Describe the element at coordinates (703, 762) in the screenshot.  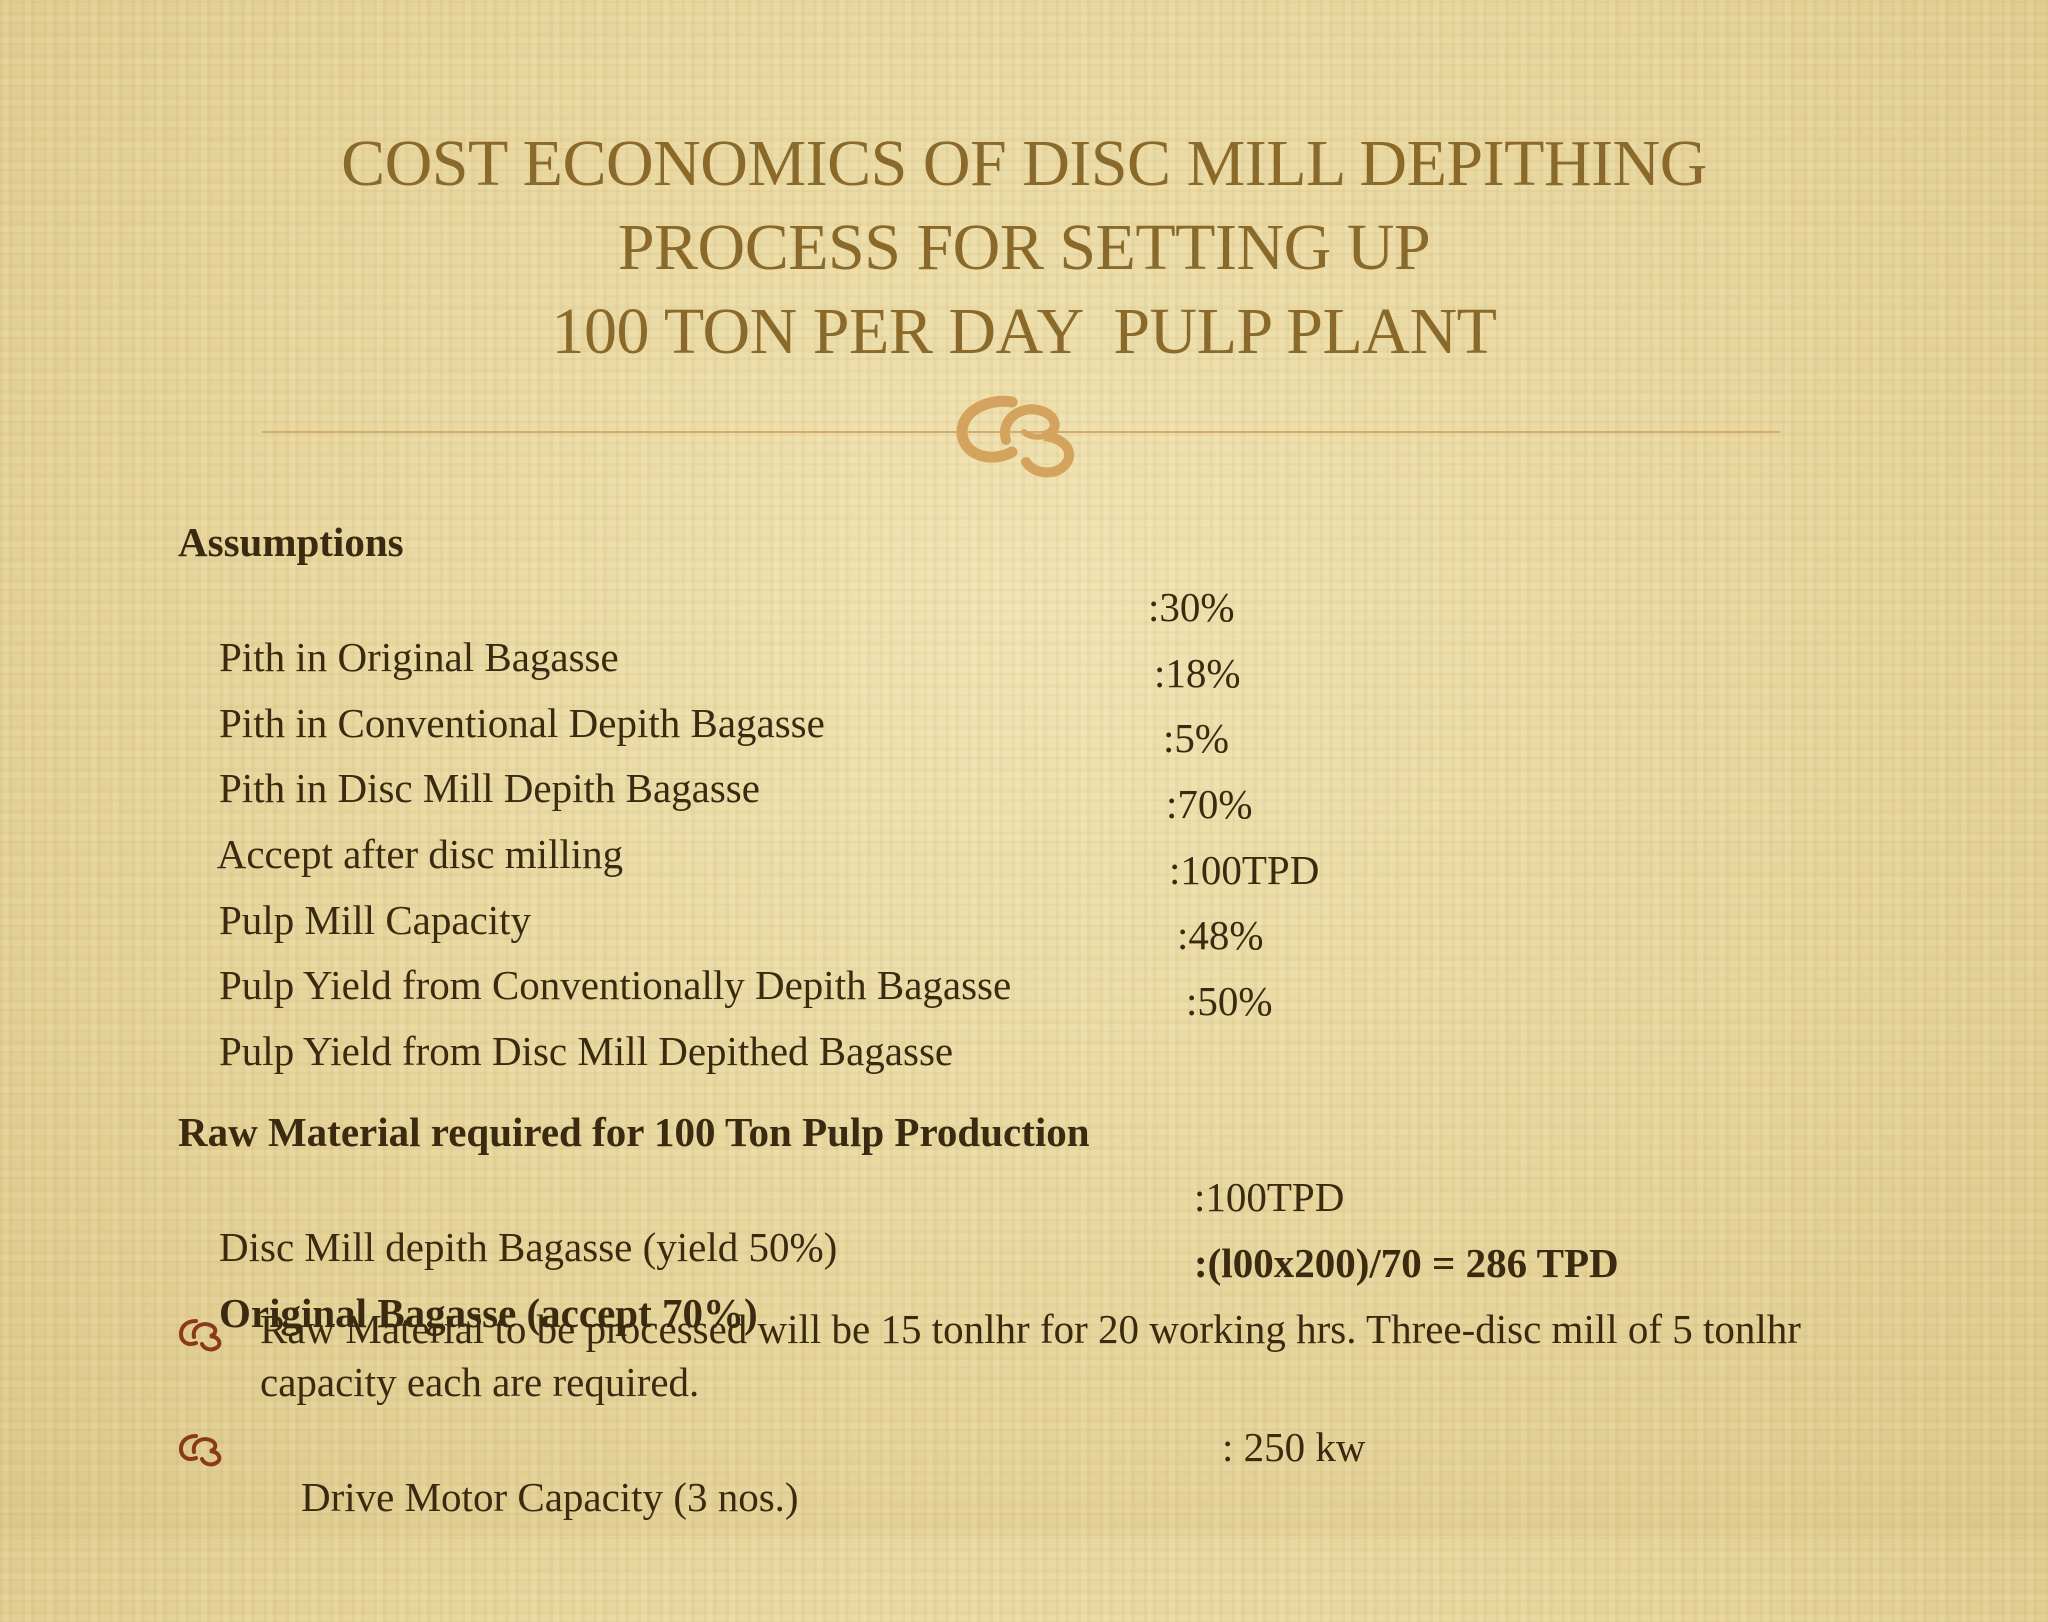
I see `assumption-row: Pith in Disc Mill Depith Bagasse :5%` at that location.